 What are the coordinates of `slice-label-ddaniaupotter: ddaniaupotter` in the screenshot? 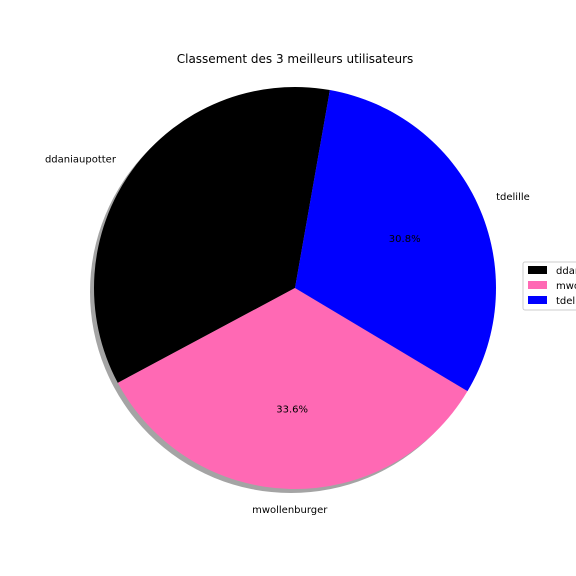 It's located at (81, 159).